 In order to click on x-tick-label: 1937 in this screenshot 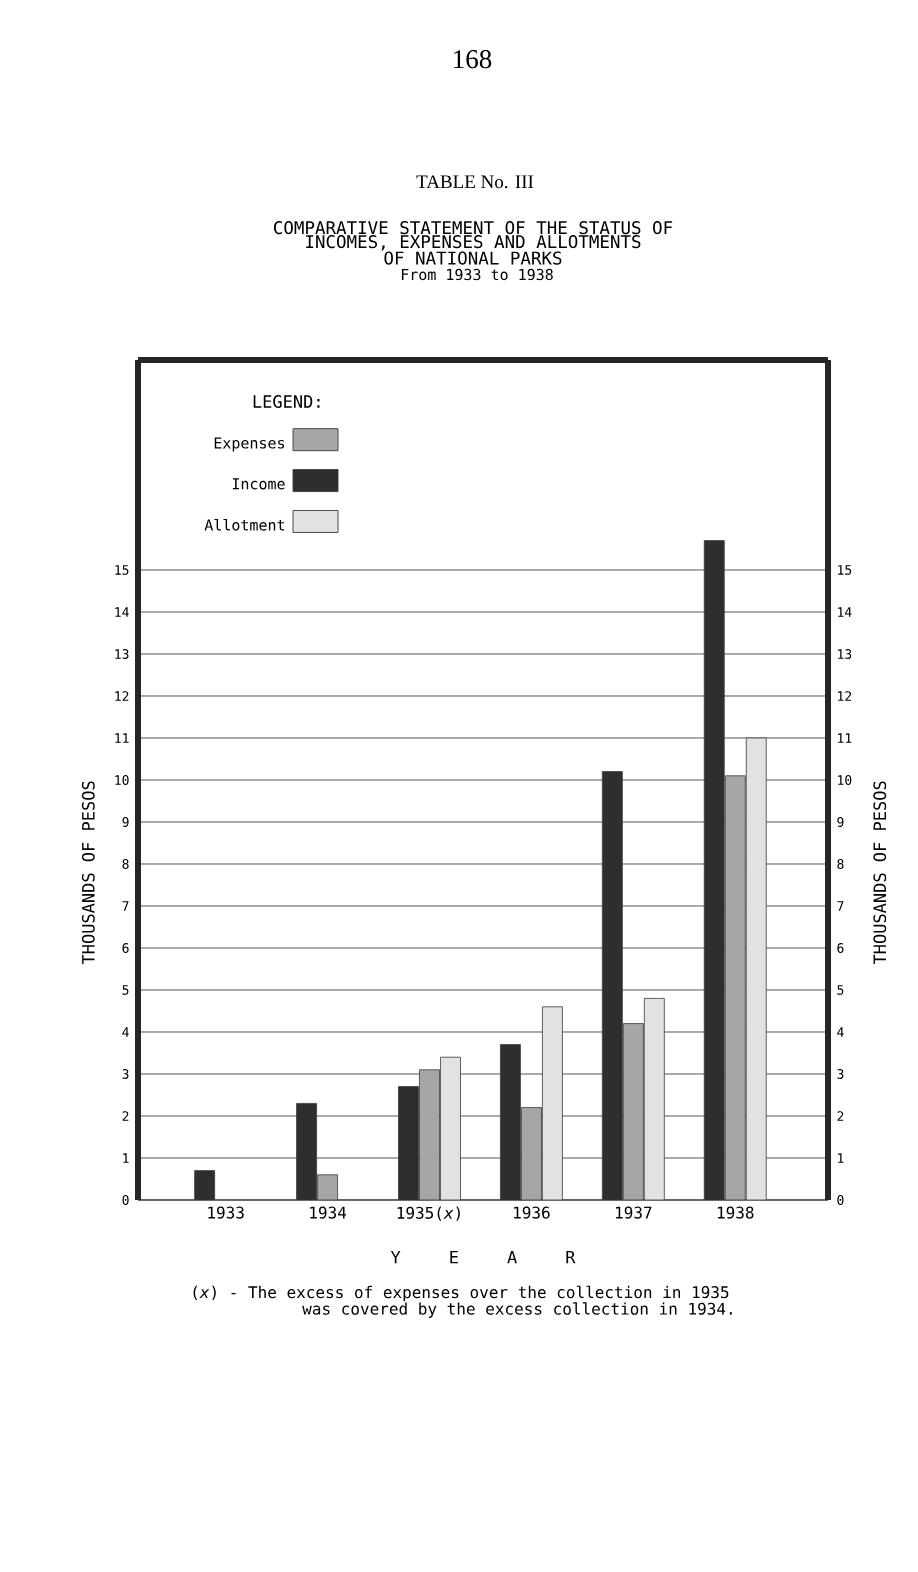, I will do `click(634, 1212)`.